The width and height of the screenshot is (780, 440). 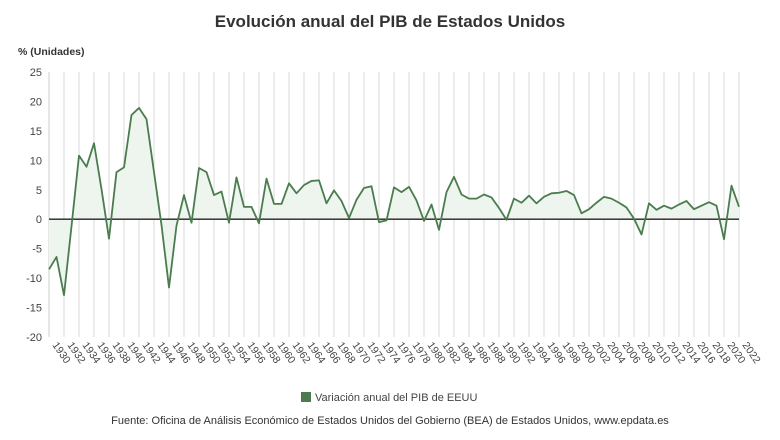 I want to click on legend-swatch, so click(x=306, y=397).